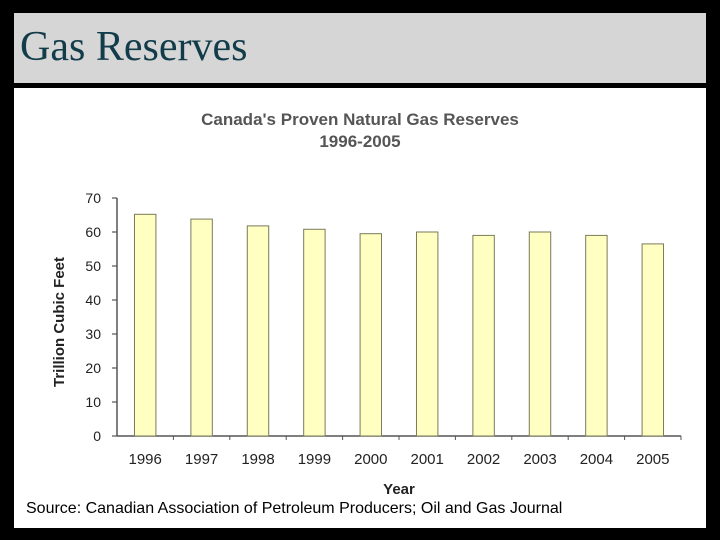 This screenshot has width=720, height=540. What do you see at coordinates (93, 266) in the screenshot?
I see `y-tick-label: 50` at bounding box center [93, 266].